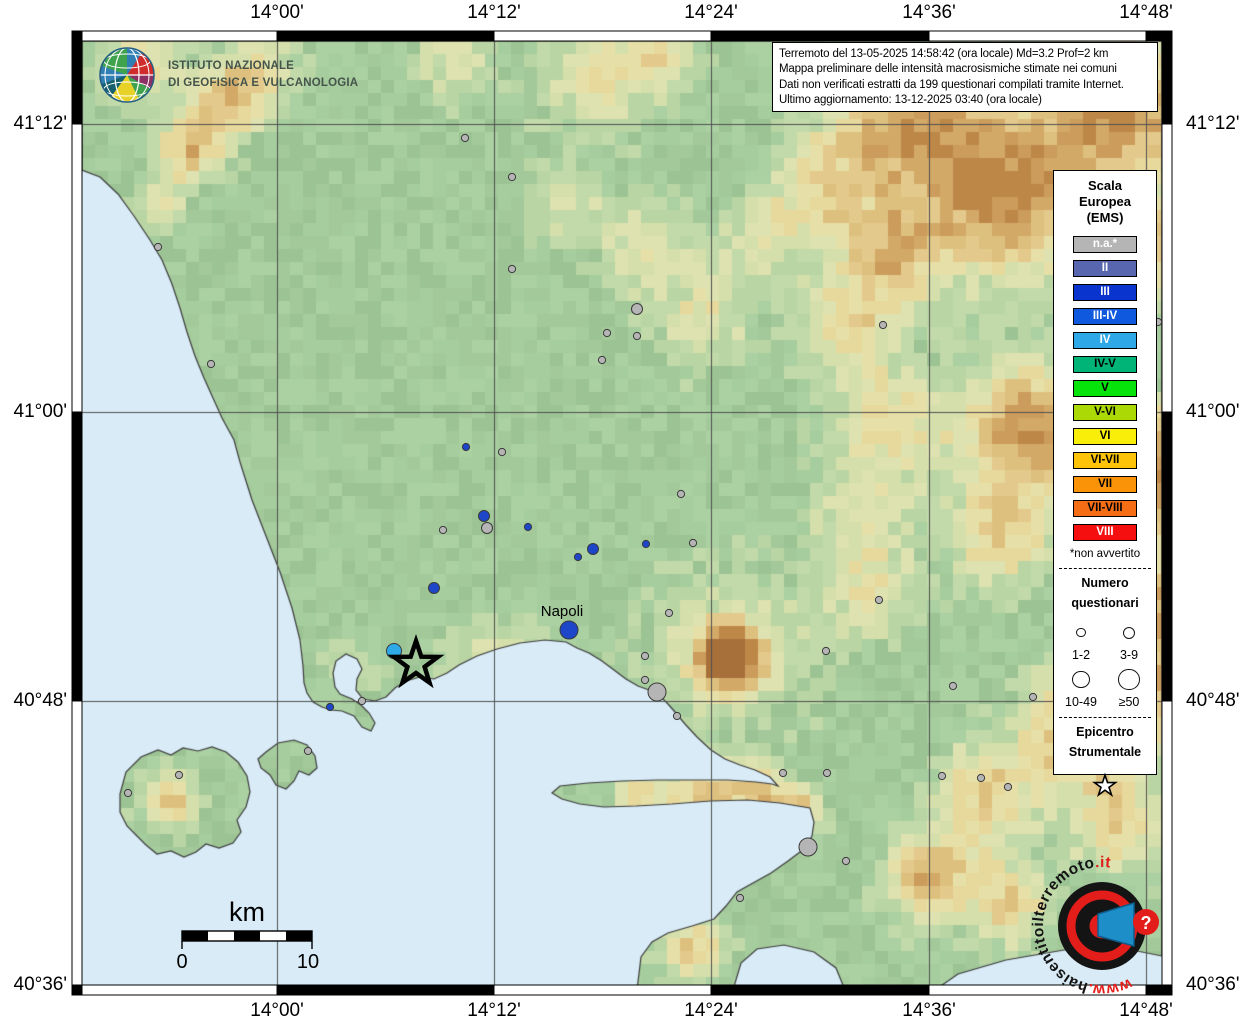 This screenshot has height=1024, width=1256. What do you see at coordinates (277, 12) in the screenshot?
I see `axis-label-top: 14°00'` at bounding box center [277, 12].